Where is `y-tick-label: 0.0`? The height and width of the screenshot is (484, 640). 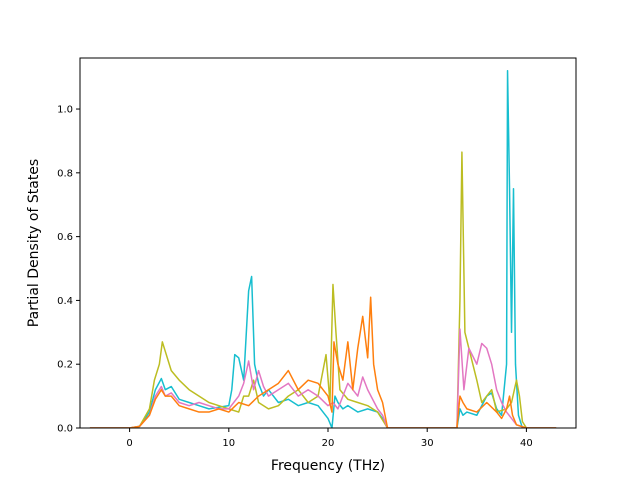 y-tick-label: 0.0 is located at coordinates (65, 429).